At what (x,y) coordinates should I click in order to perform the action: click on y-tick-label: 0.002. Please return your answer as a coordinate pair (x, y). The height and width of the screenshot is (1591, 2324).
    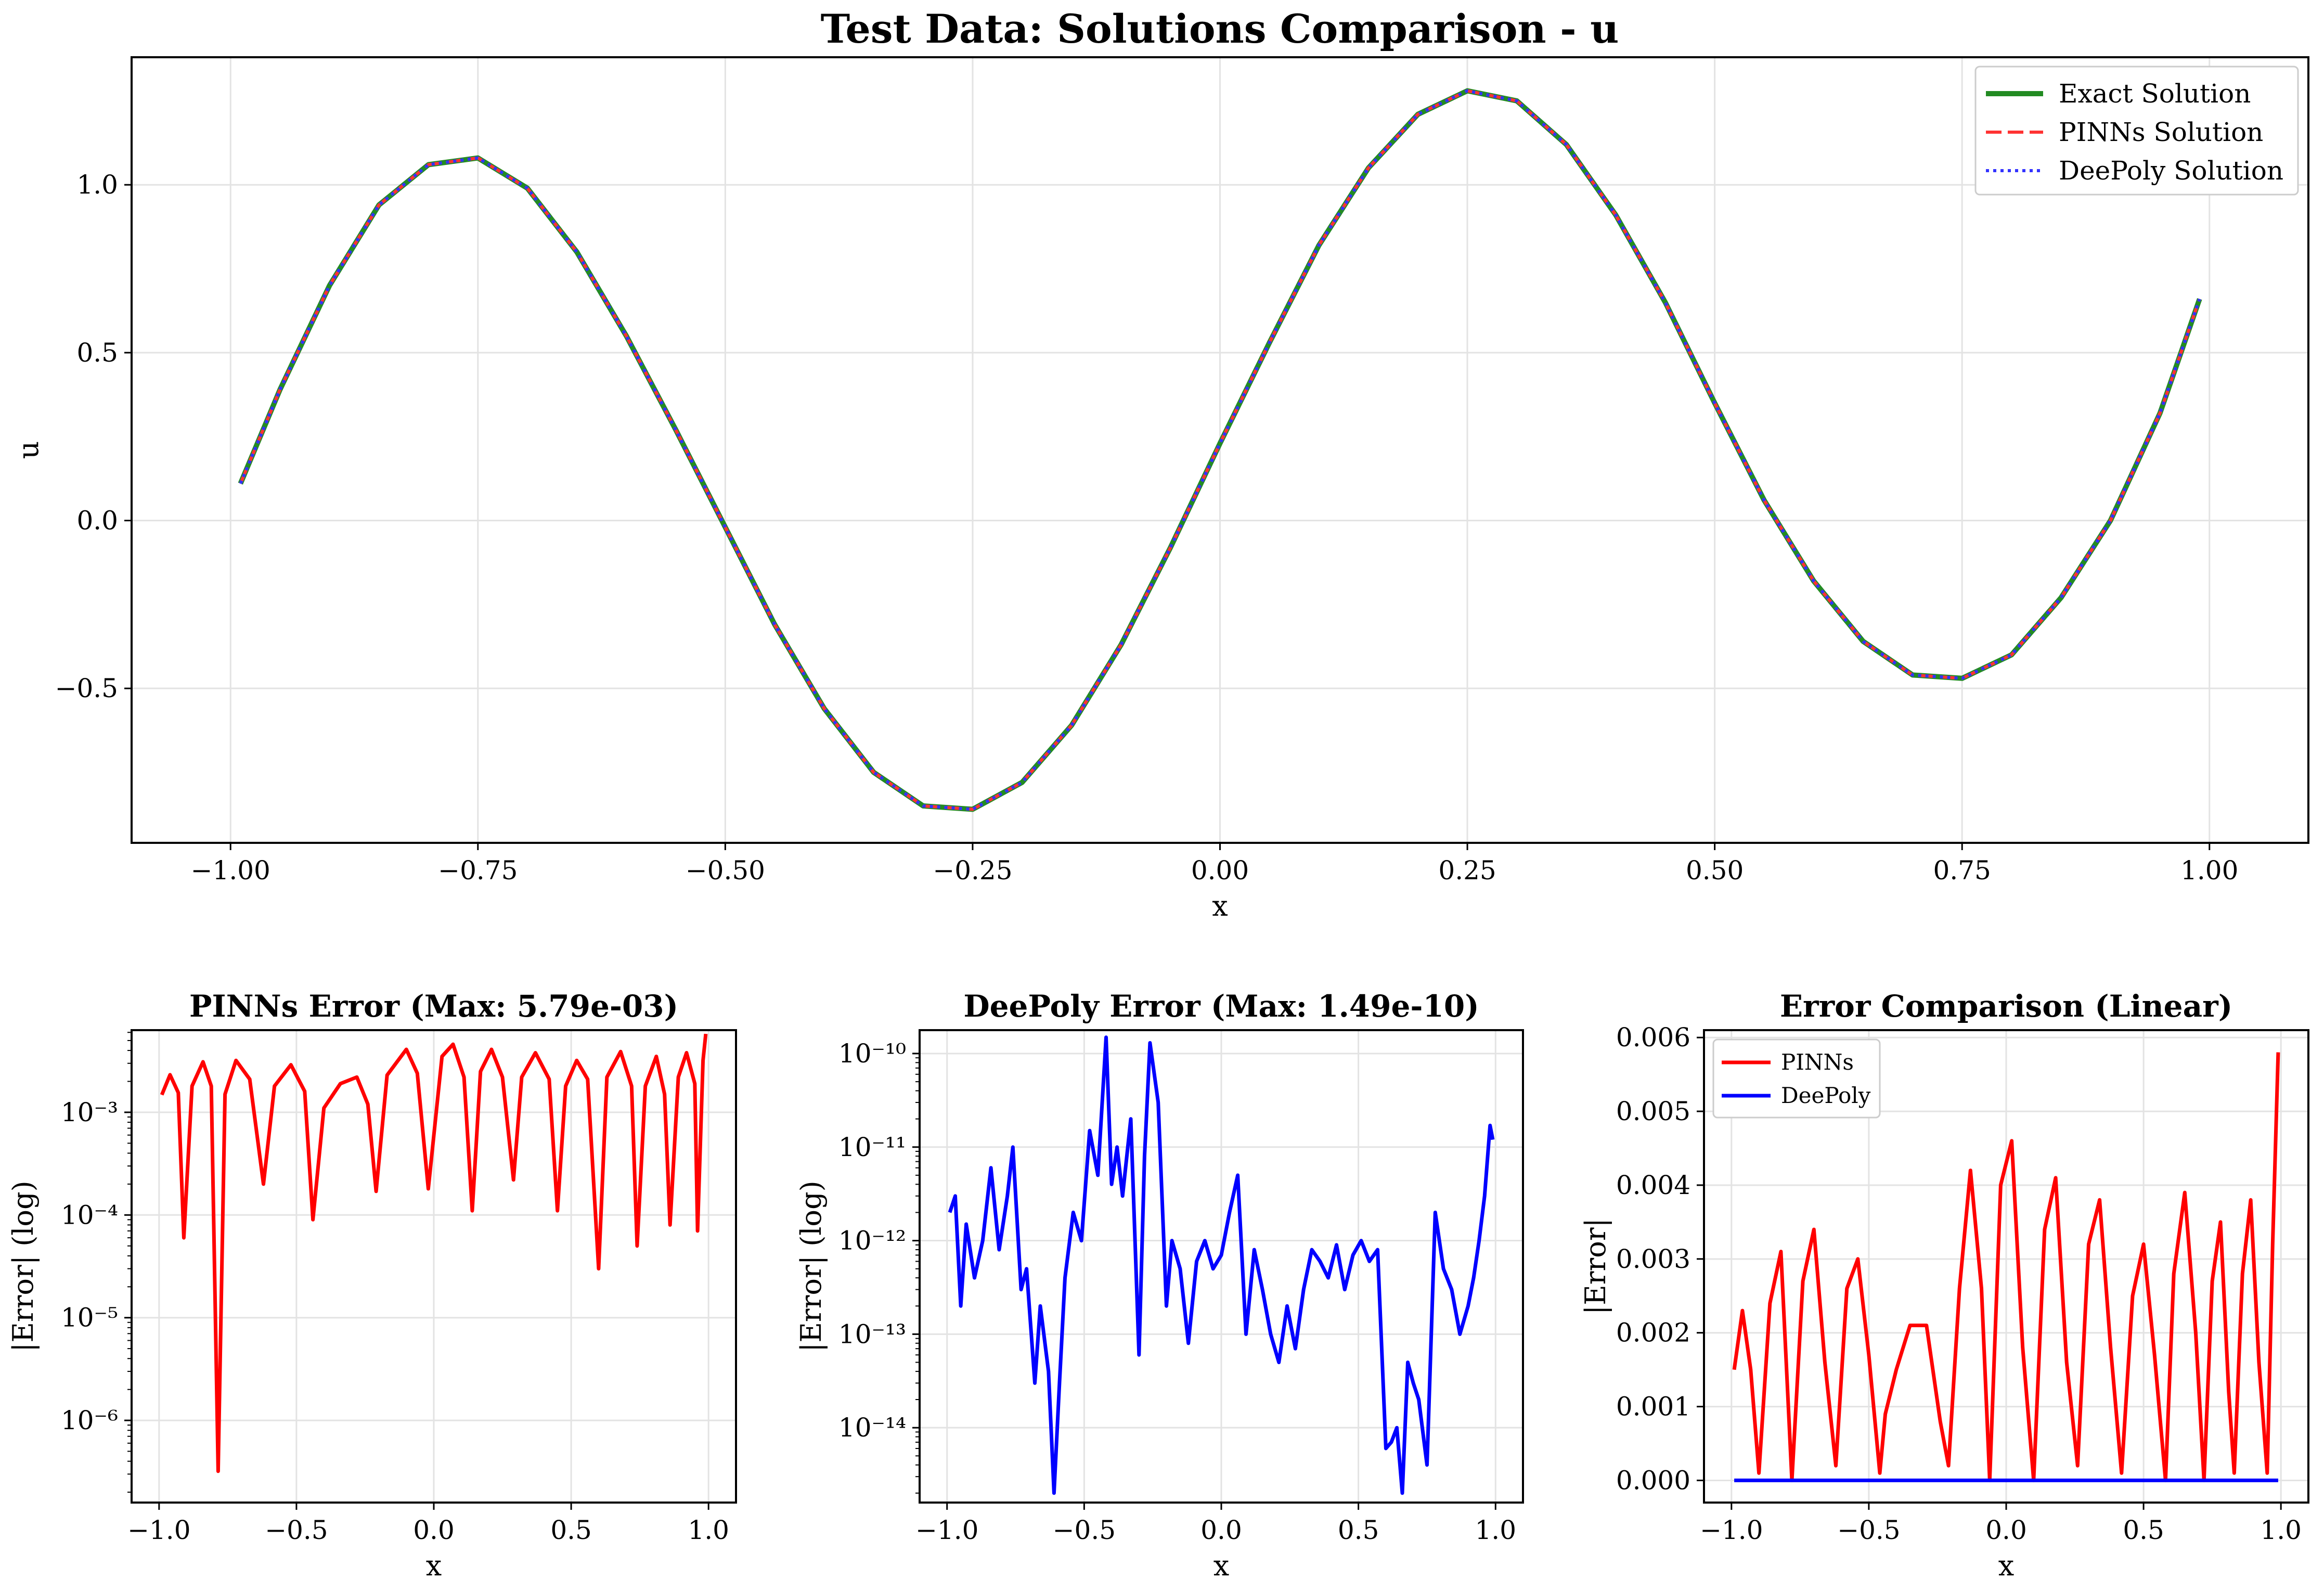
    Looking at the image, I should click on (1653, 1333).